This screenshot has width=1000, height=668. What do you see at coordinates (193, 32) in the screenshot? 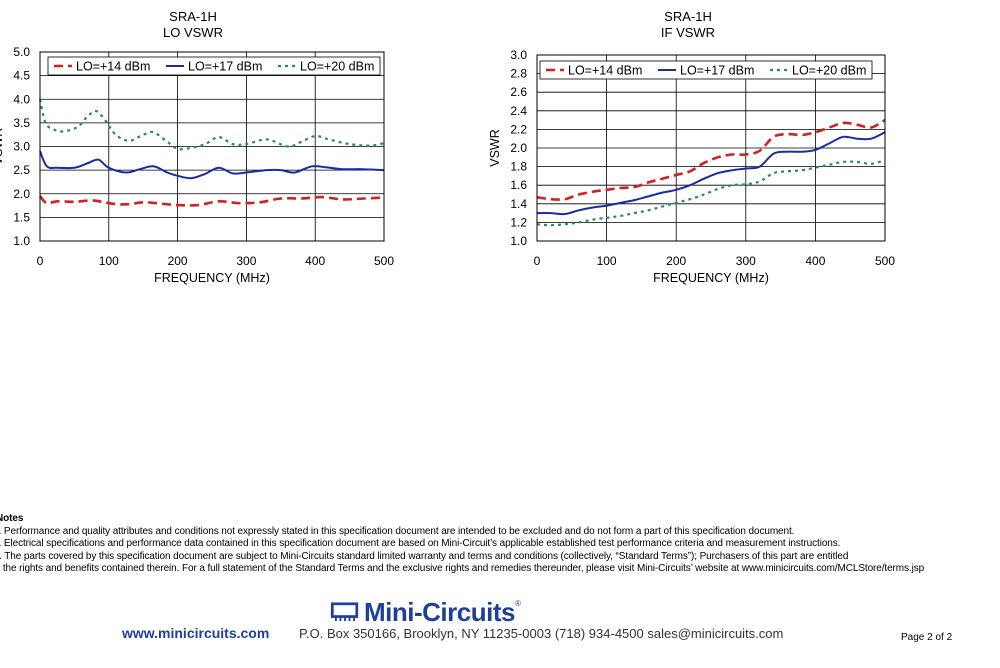
I see `lo-title-line2: LO VSWR` at bounding box center [193, 32].